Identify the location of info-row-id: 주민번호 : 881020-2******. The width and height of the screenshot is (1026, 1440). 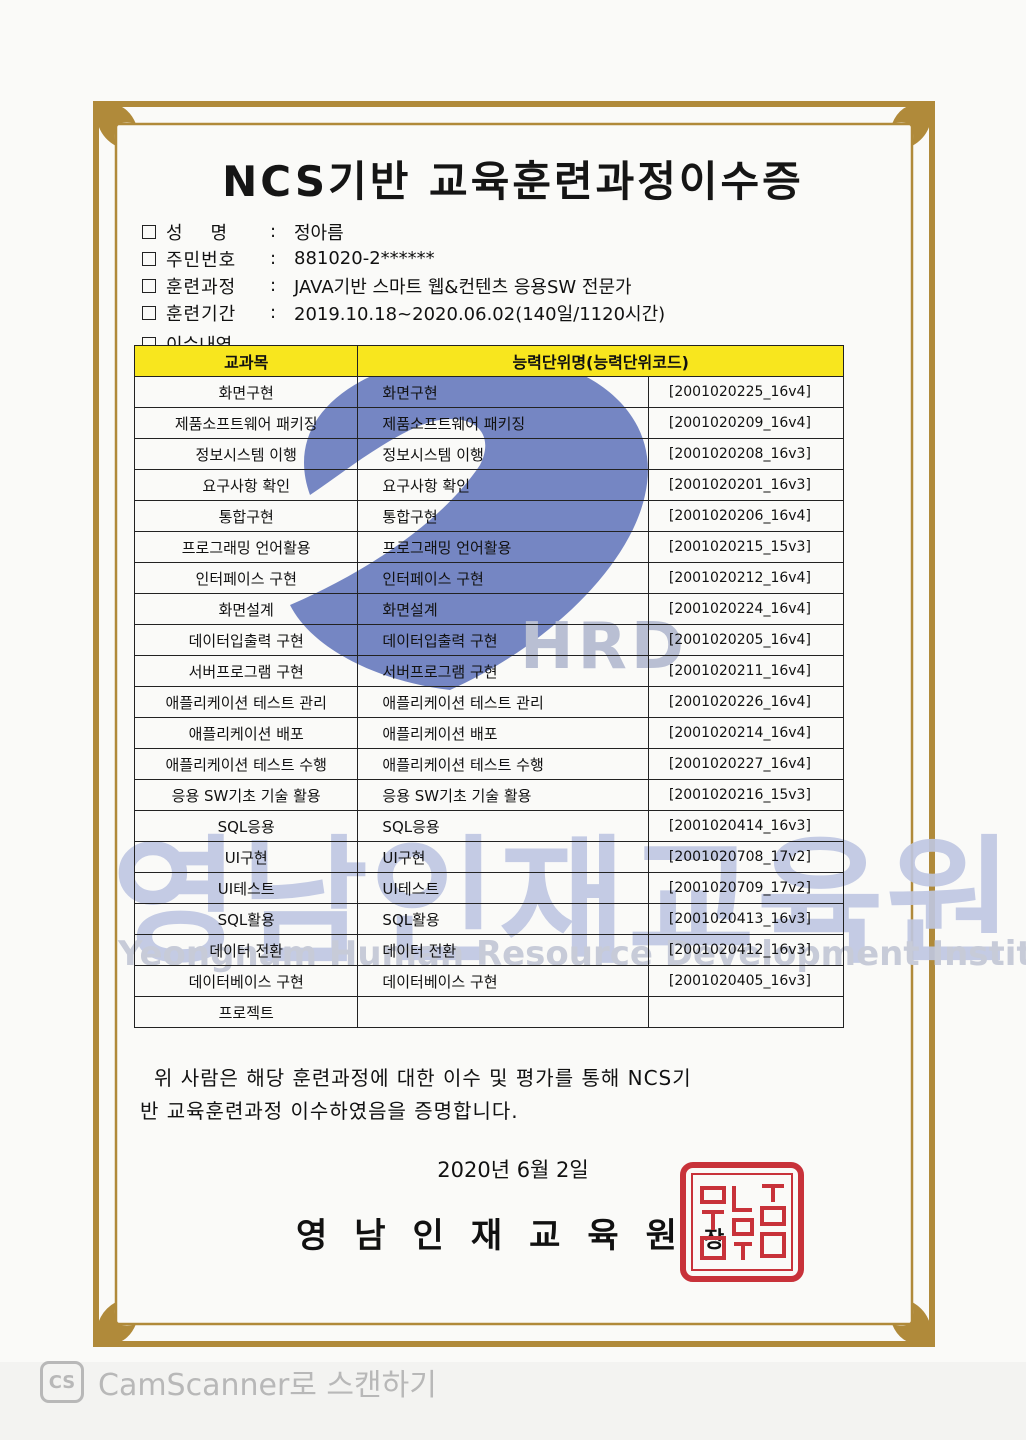
(403, 258).